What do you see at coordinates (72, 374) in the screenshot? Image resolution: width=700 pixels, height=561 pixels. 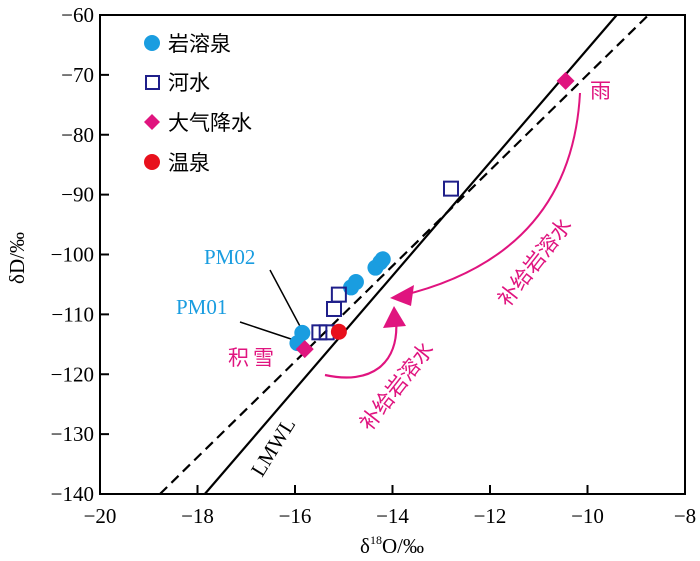 I see `y-tick-label: −120` at bounding box center [72, 374].